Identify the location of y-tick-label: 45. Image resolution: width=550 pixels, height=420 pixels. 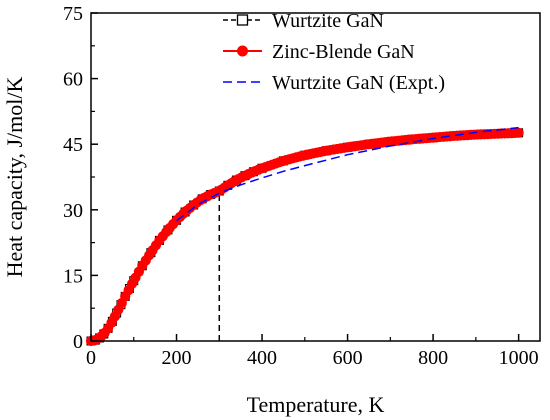
(73, 145).